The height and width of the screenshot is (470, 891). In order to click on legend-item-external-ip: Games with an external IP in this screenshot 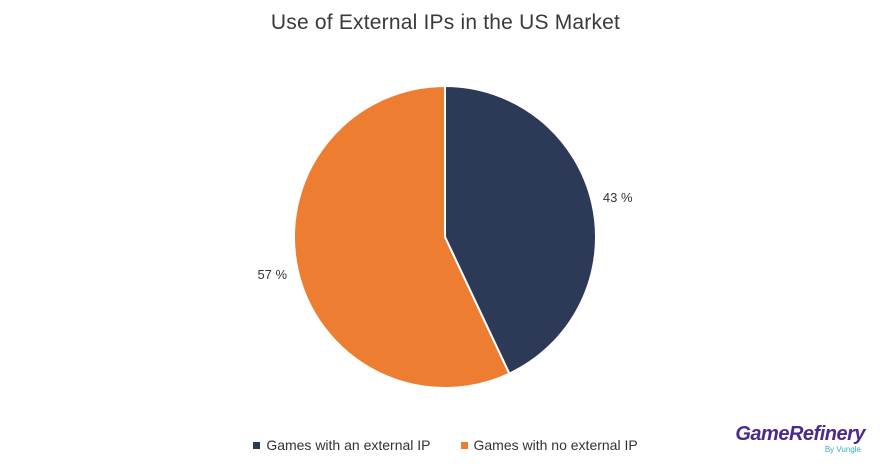, I will do `click(342, 445)`.